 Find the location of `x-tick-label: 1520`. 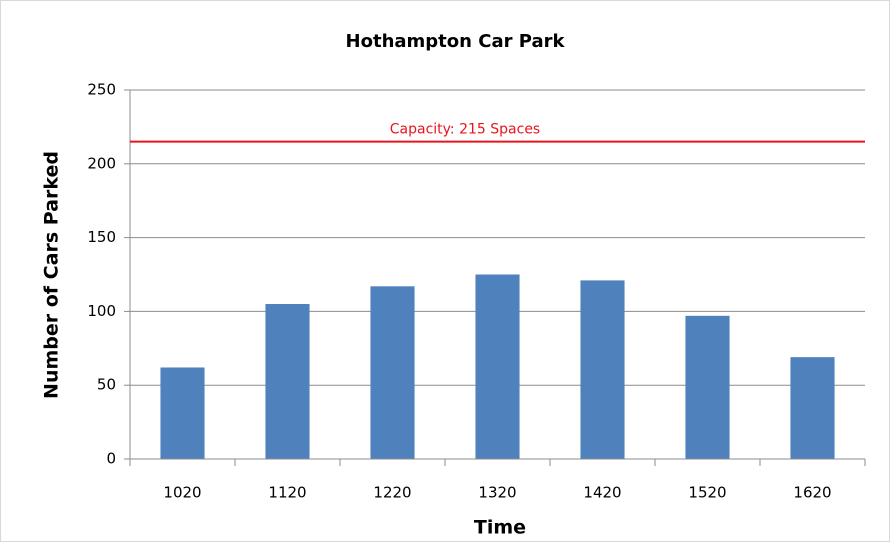

x-tick-label: 1520 is located at coordinates (707, 493).